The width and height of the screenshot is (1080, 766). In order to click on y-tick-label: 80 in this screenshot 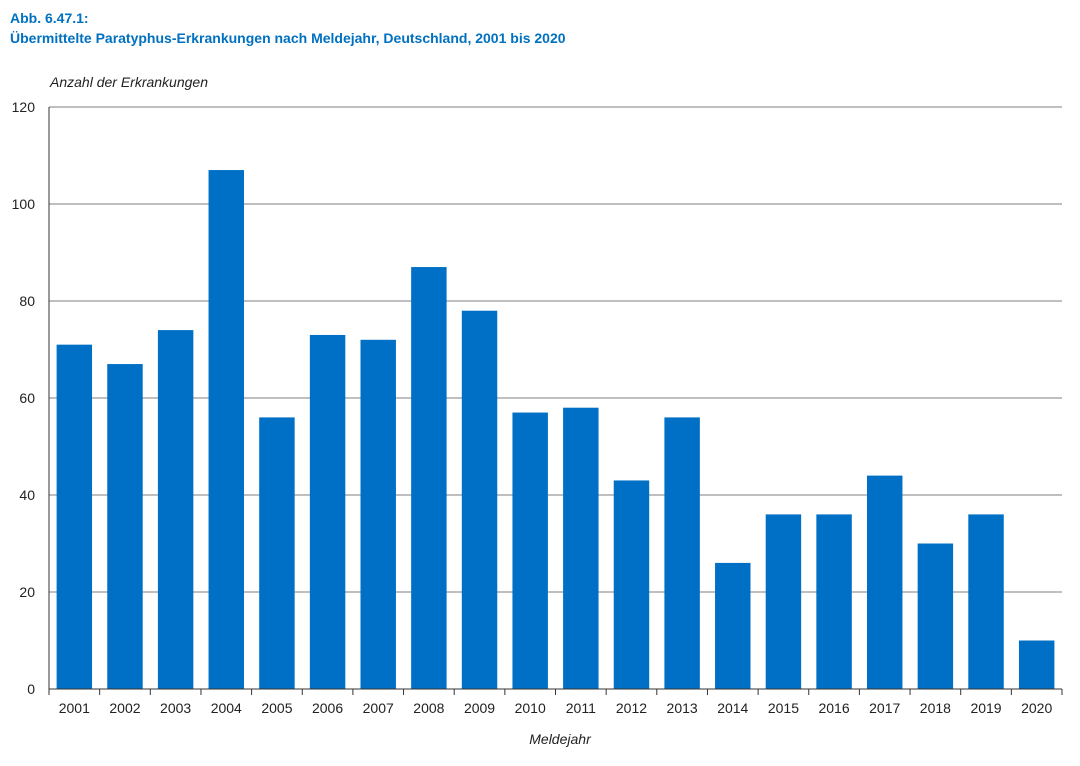, I will do `click(27, 301)`.